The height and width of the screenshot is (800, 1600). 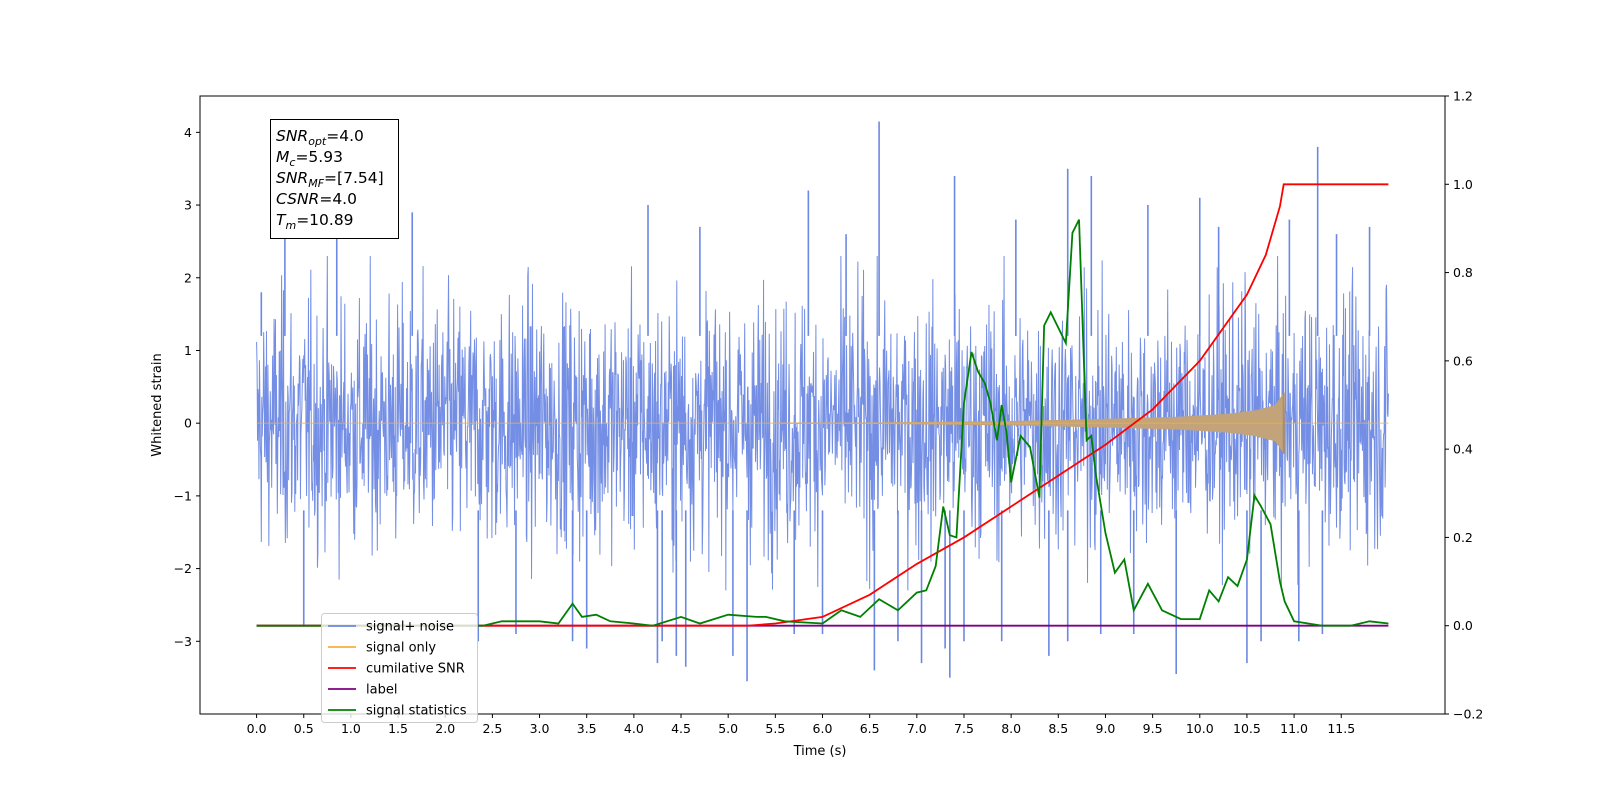 What do you see at coordinates (964, 728) in the screenshot?
I see `x-tick-label: 7.5` at bounding box center [964, 728].